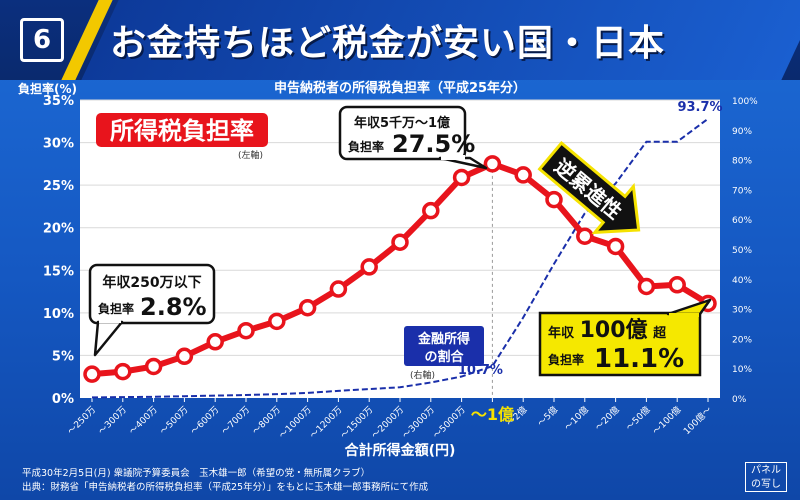 The height and width of the screenshot is (500, 800). Describe the element at coordinates (82, 421) in the screenshot. I see `x-tick-label: 〜250万` at that location.